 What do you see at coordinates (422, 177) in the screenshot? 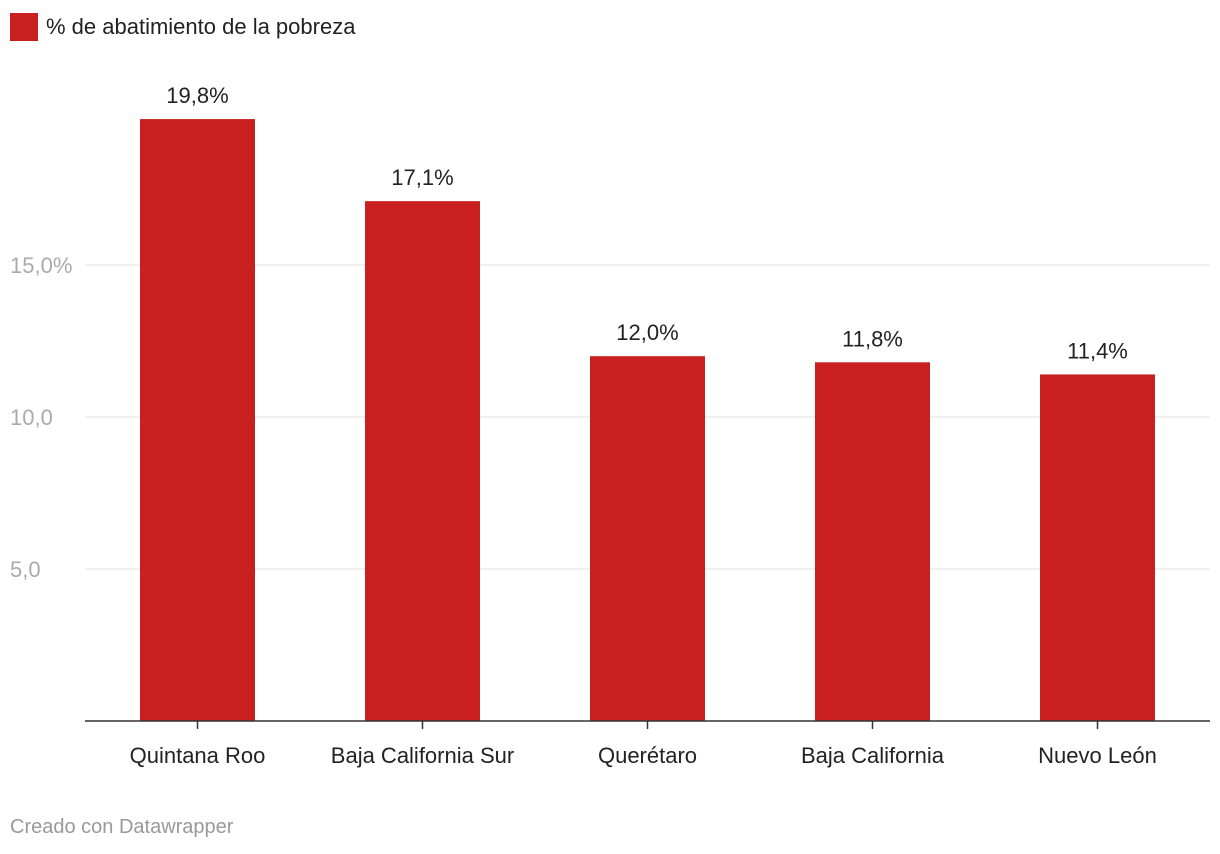
I see `data-label-1: 17,1%` at bounding box center [422, 177].